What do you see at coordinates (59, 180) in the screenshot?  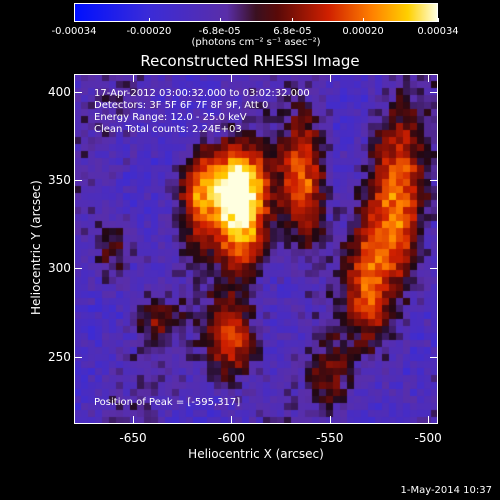 I see `y-tick-label: 350` at bounding box center [59, 180].